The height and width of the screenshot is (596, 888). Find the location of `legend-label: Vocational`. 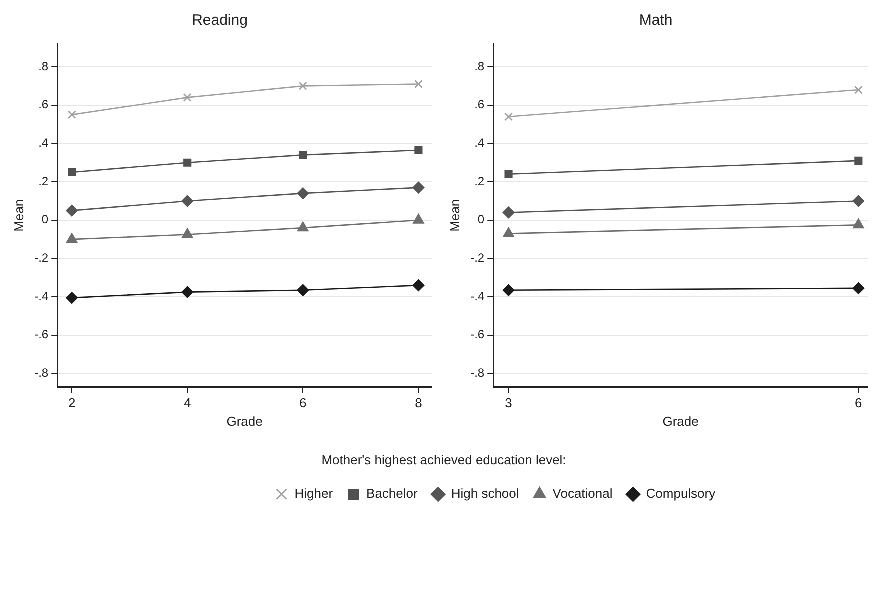

legend-label: Vocational is located at coordinates (582, 494).